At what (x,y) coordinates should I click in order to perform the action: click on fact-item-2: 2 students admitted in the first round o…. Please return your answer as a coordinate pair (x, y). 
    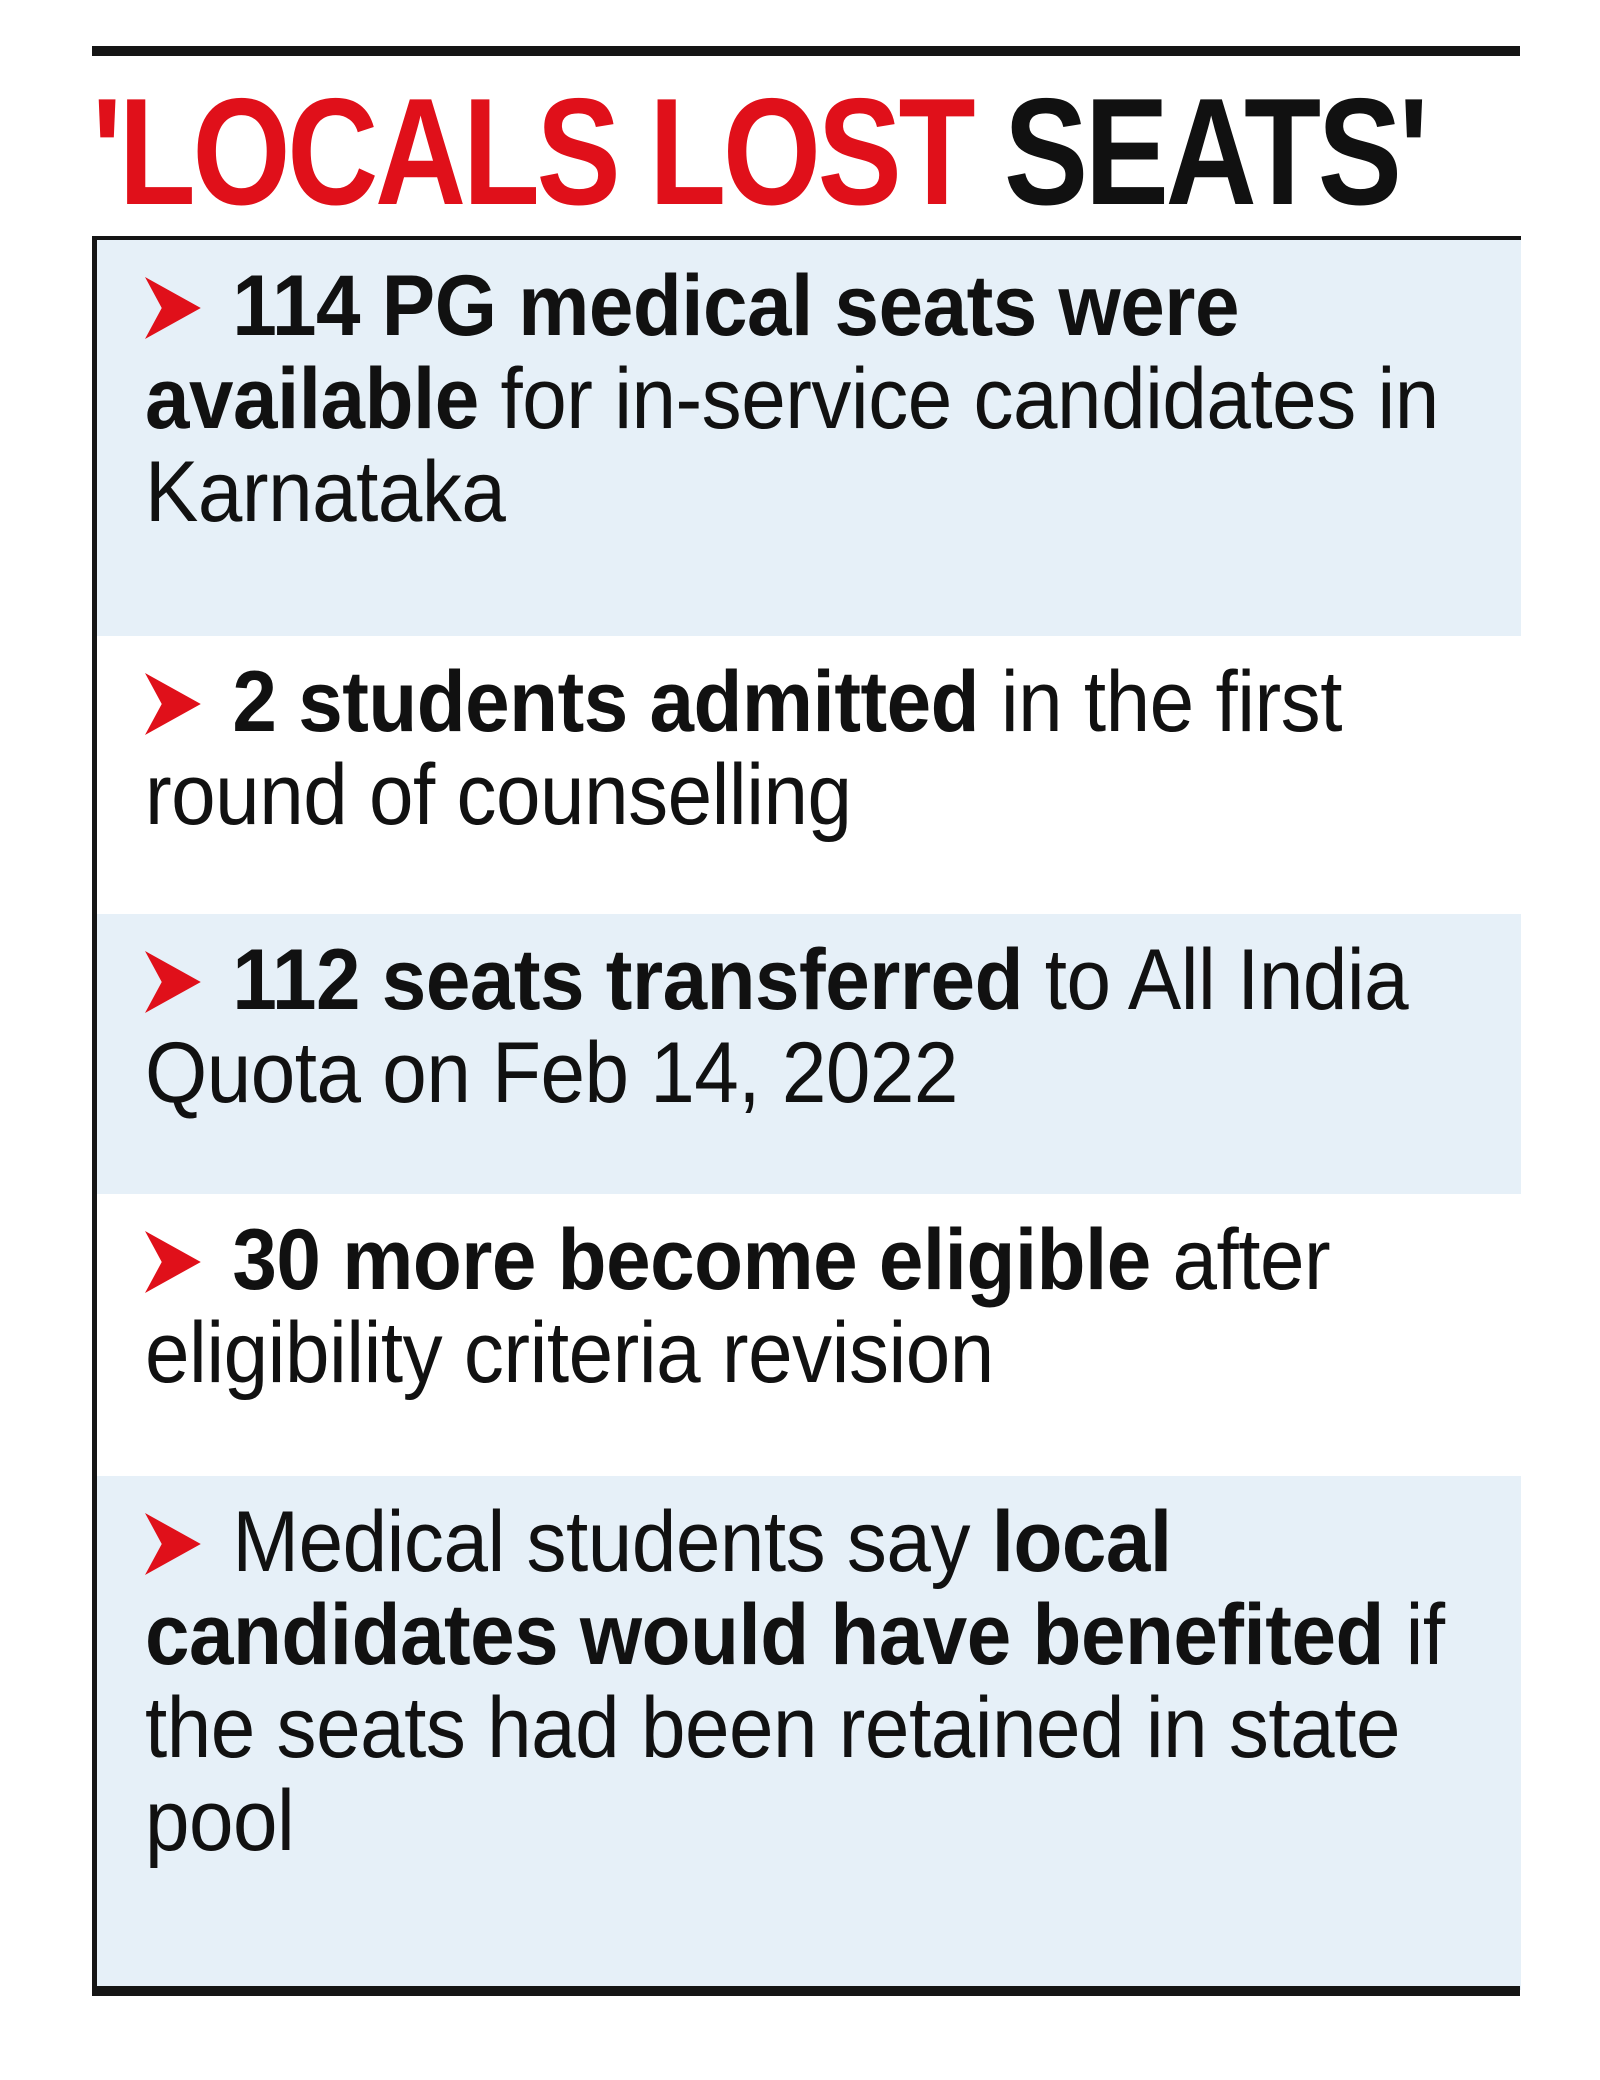
    Looking at the image, I should click on (809, 775).